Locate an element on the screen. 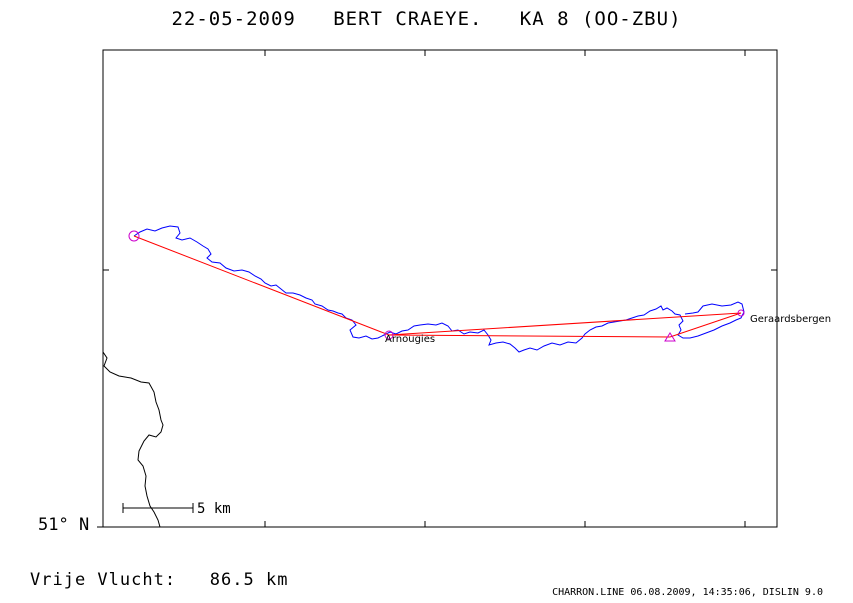 This screenshot has height=603, width=853. scale-label: 5 km is located at coordinates (214, 509).